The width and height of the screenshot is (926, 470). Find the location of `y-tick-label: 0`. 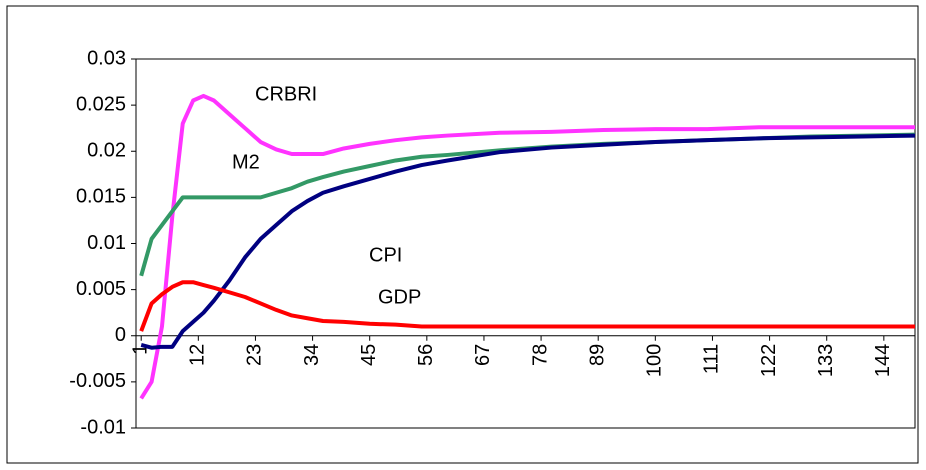

y-tick-label: 0 is located at coordinates (120, 335).